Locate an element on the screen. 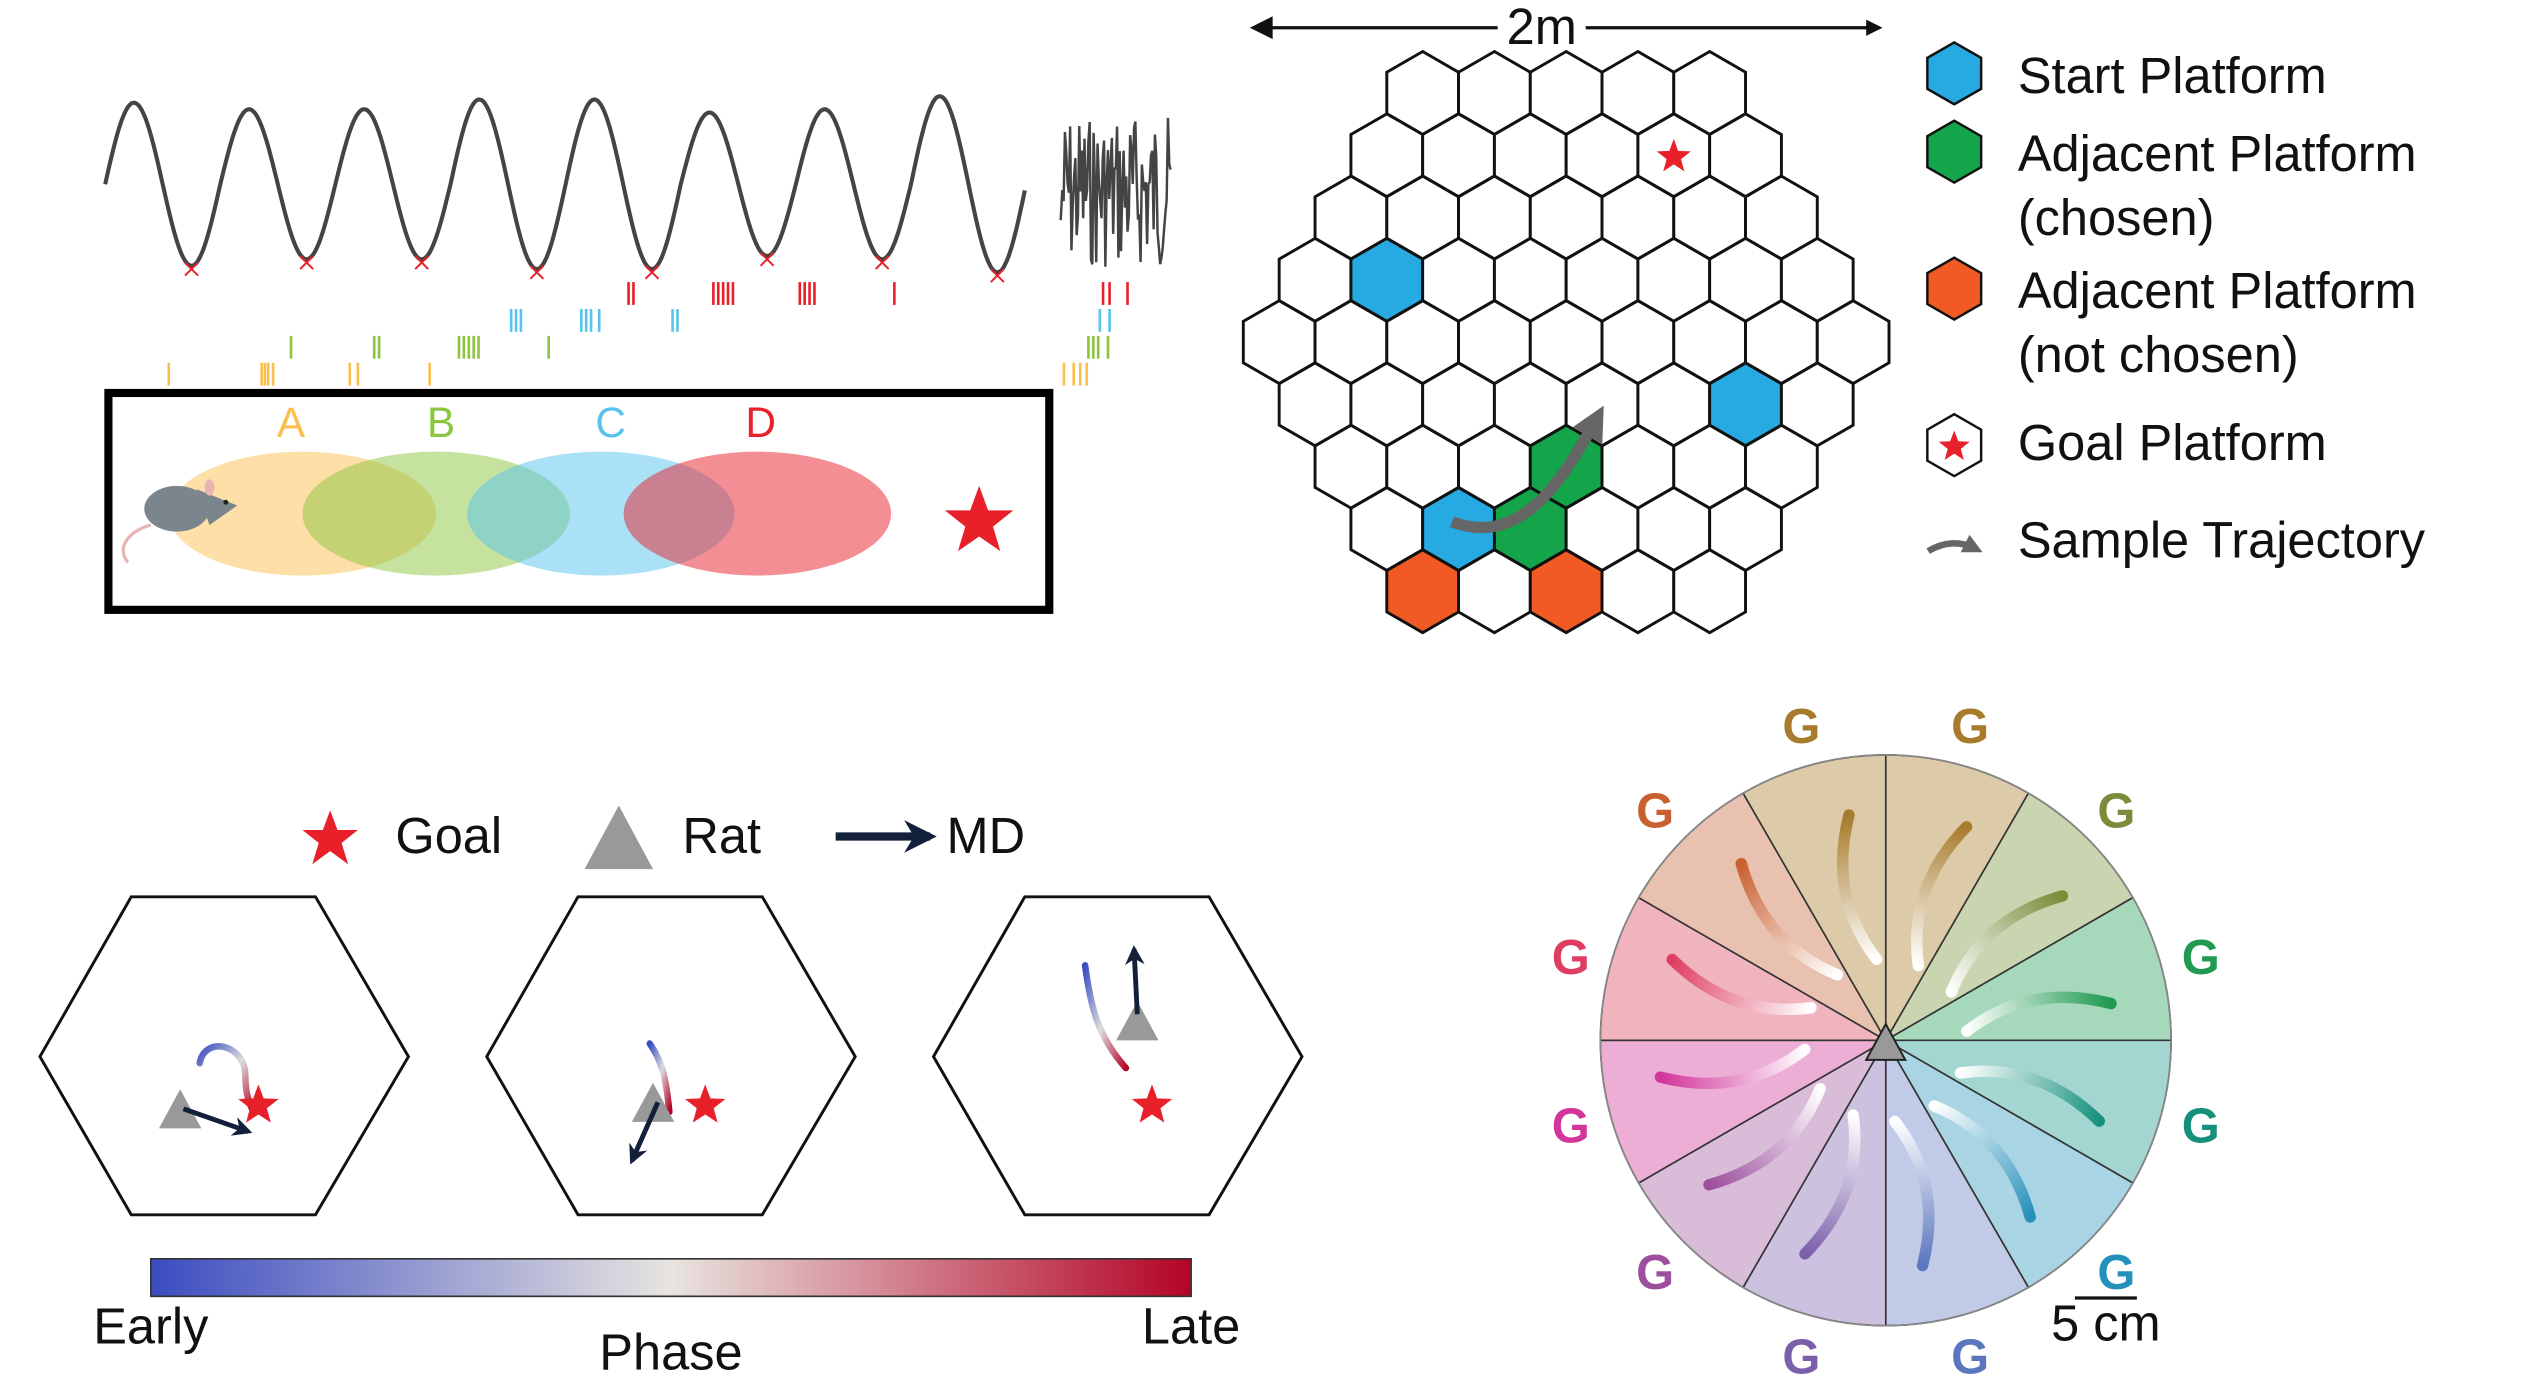 This screenshot has height=1386, width=2529. goal-sector-7: G is located at coordinates (1814, 1210).